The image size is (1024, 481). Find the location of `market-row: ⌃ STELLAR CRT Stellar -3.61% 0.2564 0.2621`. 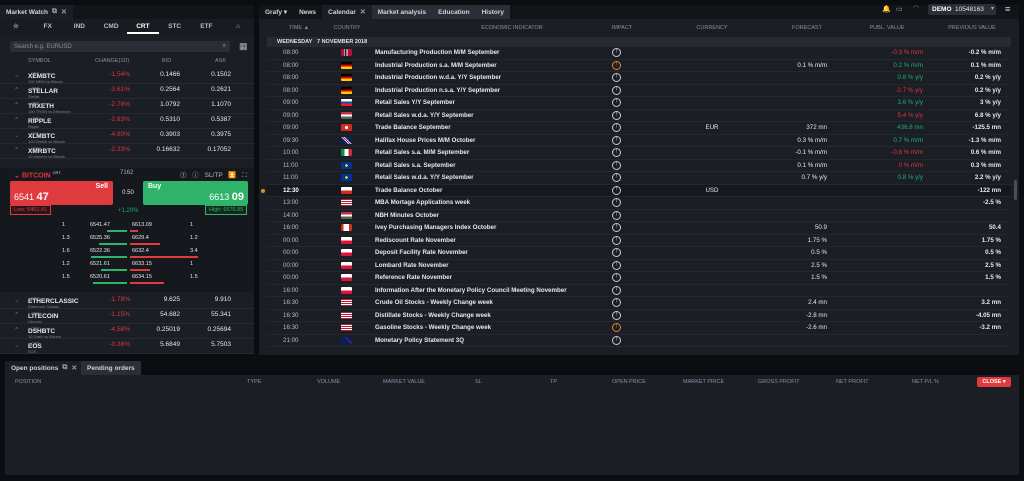

market-row: ⌃ STELLAR CRT Stellar -3.61% 0.2564 0.2621 is located at coordinates (127, 91).